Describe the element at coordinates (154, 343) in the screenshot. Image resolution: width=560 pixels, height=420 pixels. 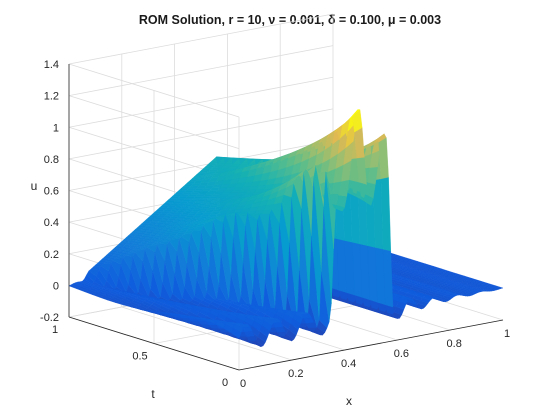
I see `t-axis-line` at that location.